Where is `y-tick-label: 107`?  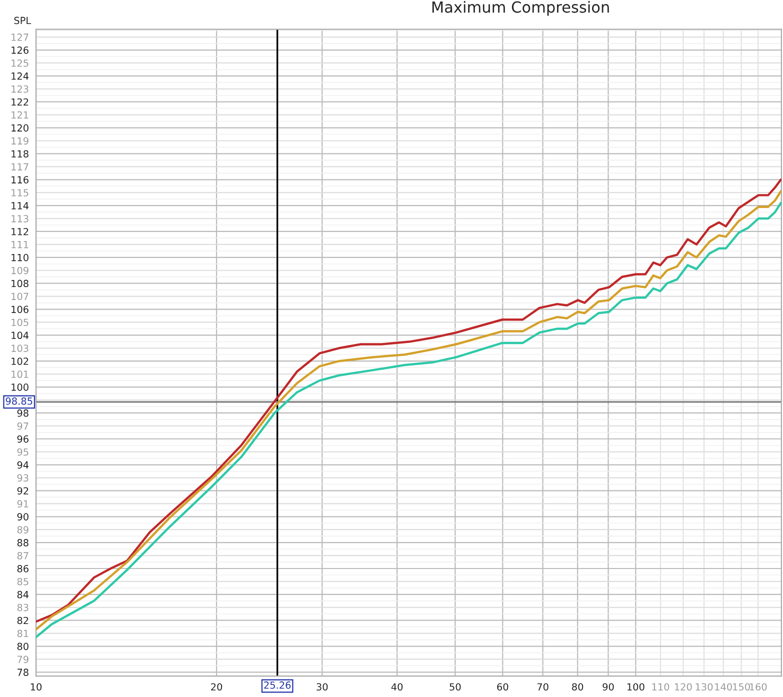
y-tick-label: 107 is located at coordinates (20, 296).